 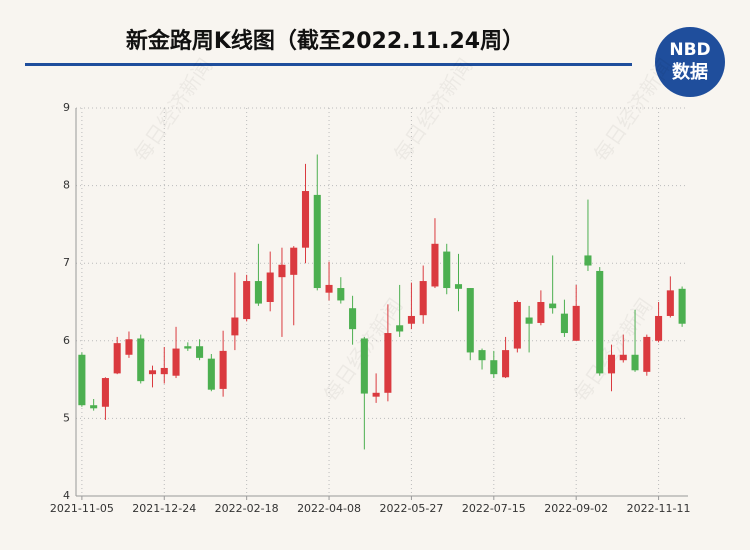 I want to click on x-tick-label: 2022-09-02, so click(x=576, y=508).